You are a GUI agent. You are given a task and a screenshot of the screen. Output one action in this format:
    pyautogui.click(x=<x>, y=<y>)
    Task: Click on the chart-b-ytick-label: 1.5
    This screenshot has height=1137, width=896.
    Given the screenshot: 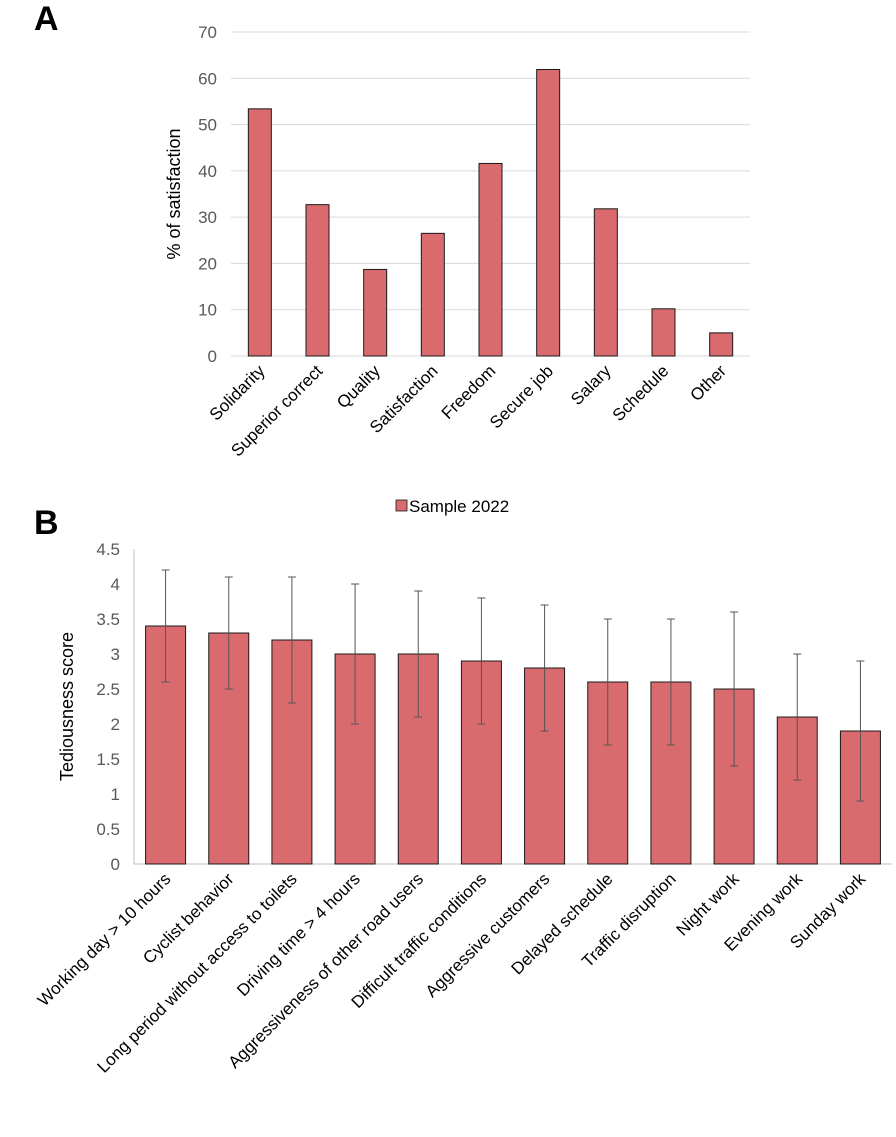 What is the action you would take?
    pyautogui.click(x=108, y=759)
    